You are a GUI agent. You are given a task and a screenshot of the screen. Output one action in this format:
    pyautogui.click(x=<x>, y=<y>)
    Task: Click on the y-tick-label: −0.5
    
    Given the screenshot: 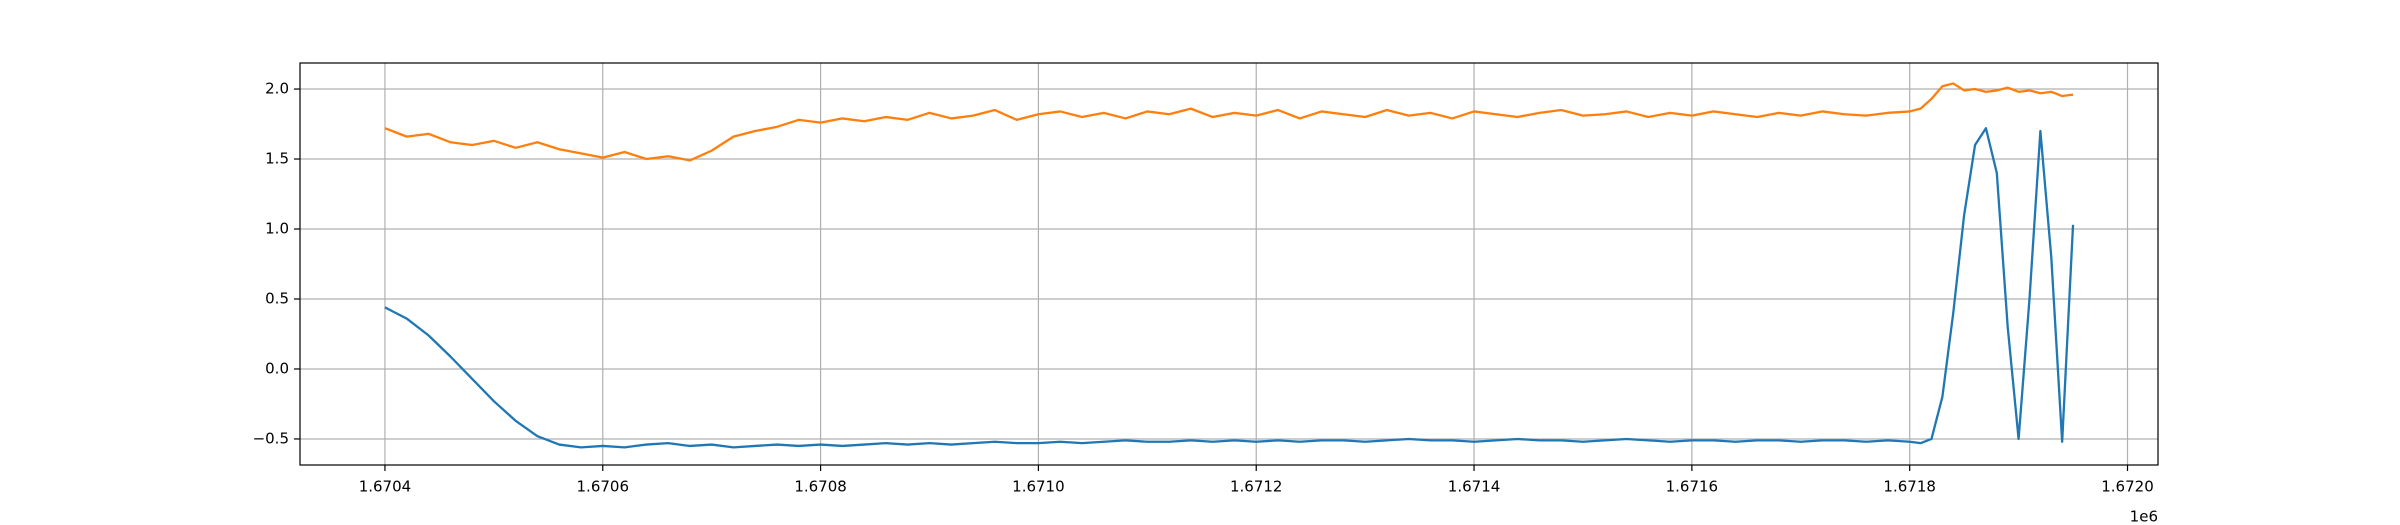 What is the action you would take?
    pyautogui.click(x=271, y=438)
    